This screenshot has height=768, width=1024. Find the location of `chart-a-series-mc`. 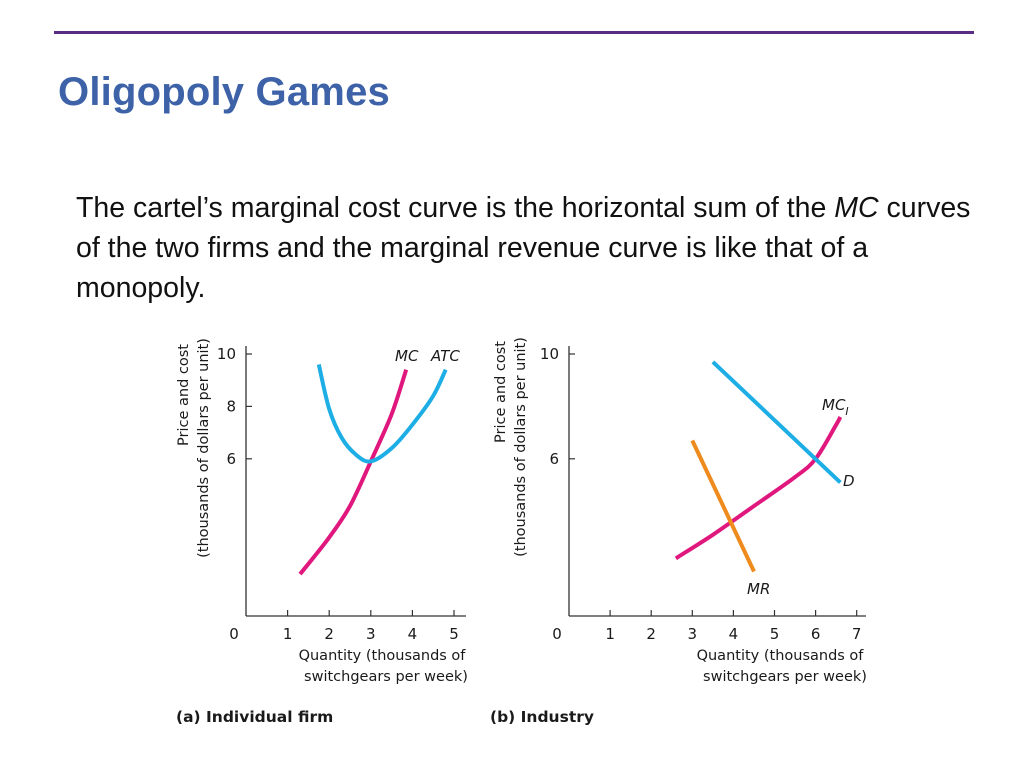

chart-a-series-mc is located at coordinates (353, 472).